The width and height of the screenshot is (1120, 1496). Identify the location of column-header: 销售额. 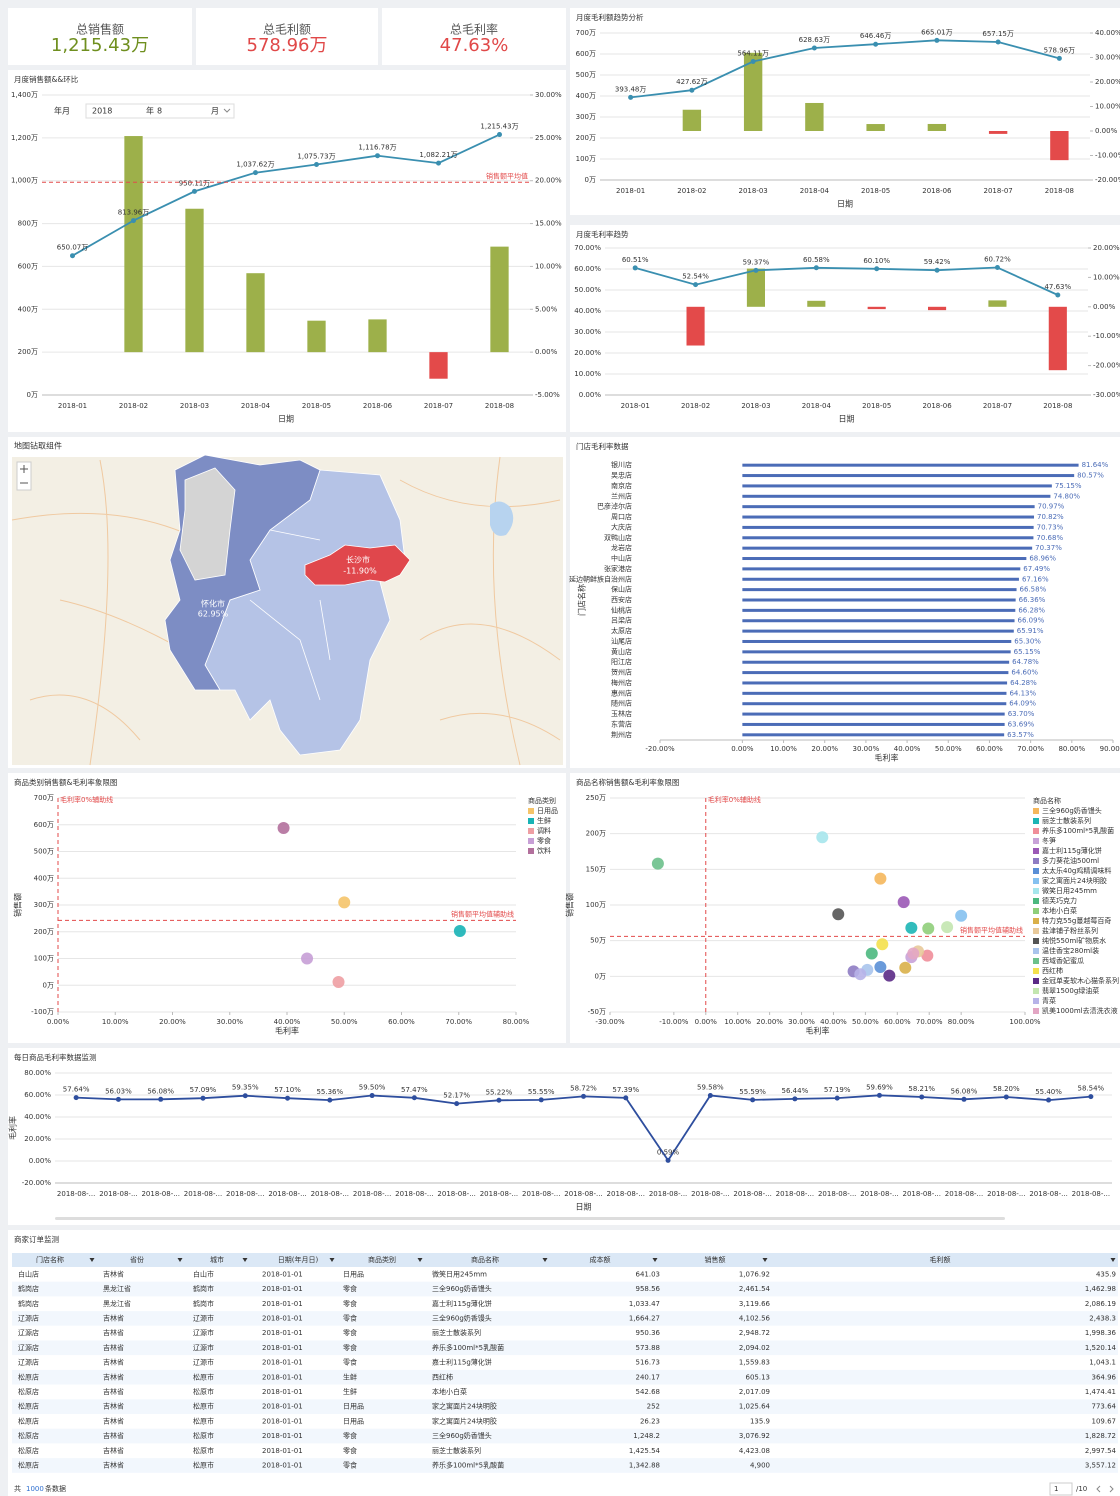
(715, 1259).